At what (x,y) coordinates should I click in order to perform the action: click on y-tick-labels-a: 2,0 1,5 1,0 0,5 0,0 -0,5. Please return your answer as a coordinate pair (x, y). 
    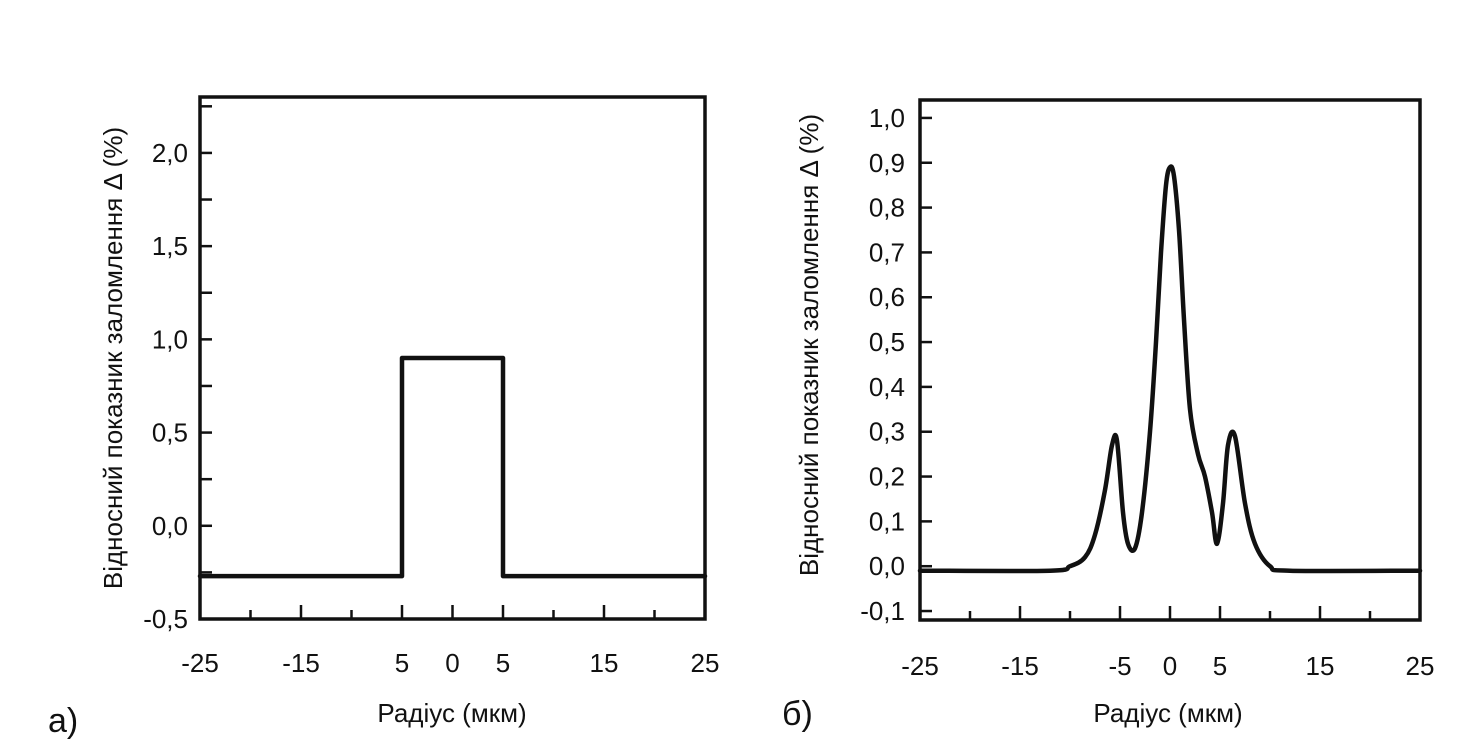
    Looking at the image, I should click on (165, 386).